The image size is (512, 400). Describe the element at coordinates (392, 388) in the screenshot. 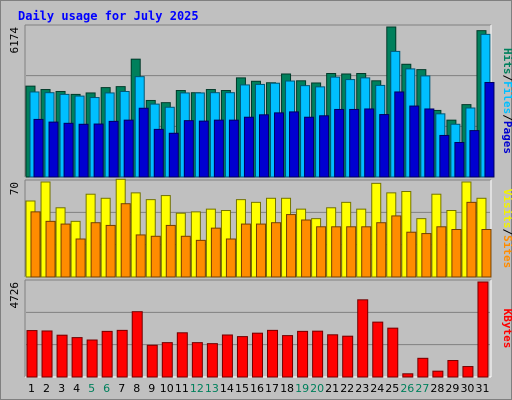

I see `x-tick-label: 25` at that location.